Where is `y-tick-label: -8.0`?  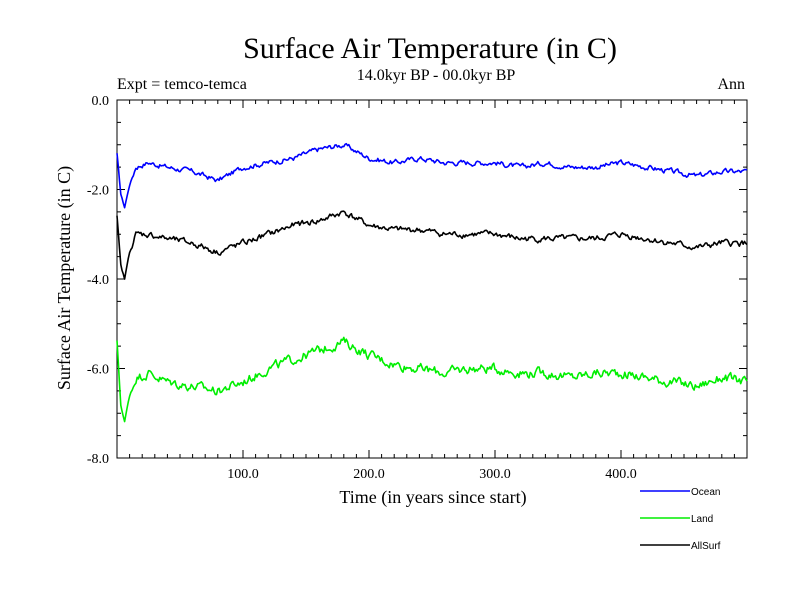
y-tick-label: -8.0 is located at coordinates (98, 459).